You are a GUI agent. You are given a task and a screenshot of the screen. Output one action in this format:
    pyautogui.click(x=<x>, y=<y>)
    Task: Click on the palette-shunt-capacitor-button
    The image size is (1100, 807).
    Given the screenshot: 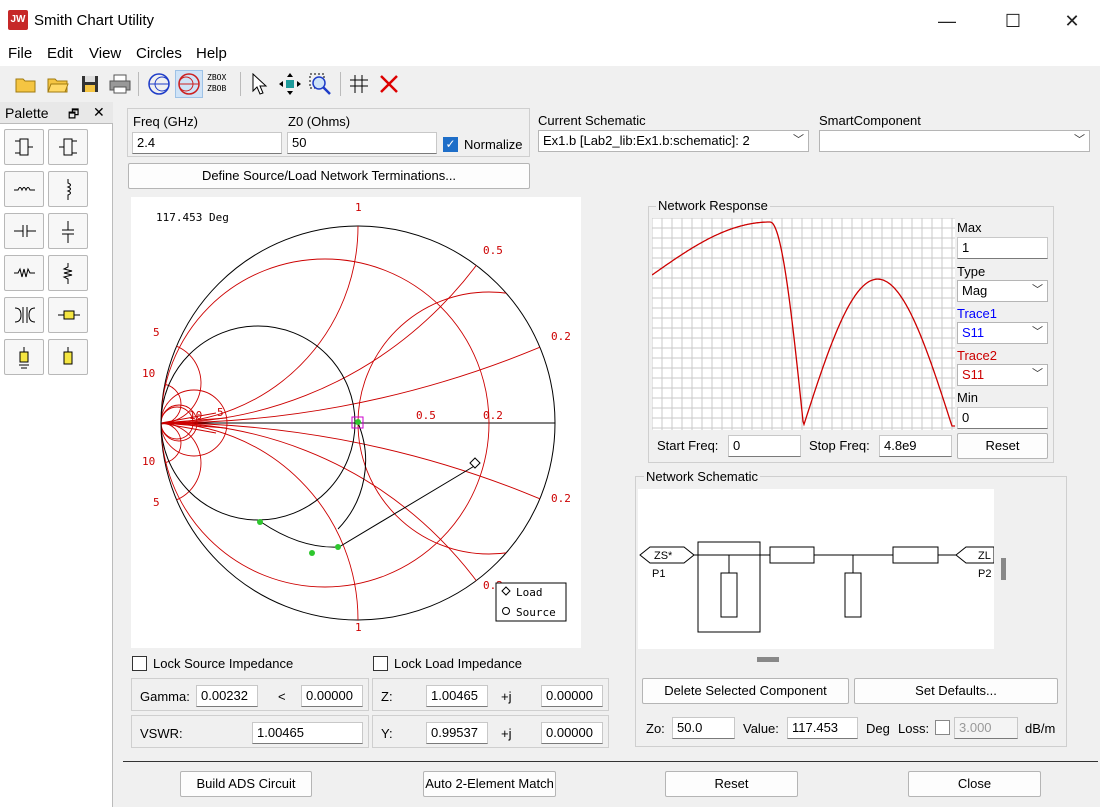 What is the action you would take?
    pyautogui.click(x=68, y=231)
    